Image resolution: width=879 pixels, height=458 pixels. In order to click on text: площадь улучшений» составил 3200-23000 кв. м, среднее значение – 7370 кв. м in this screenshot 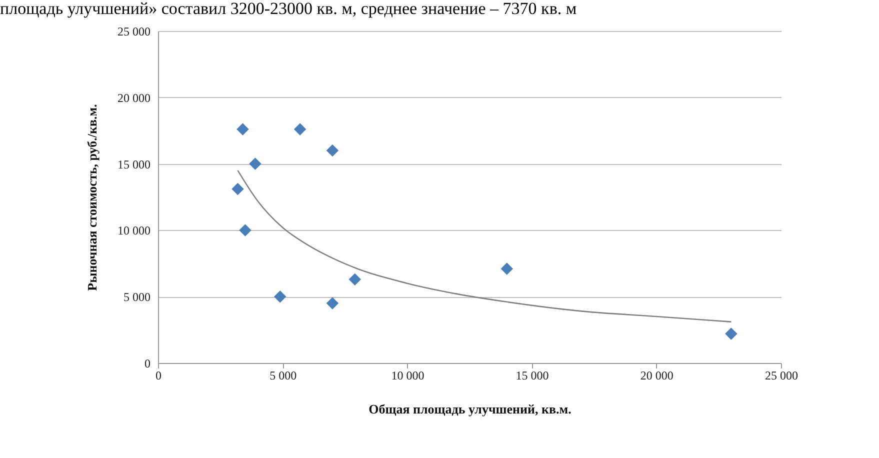, I will do `click(288, 9)`.